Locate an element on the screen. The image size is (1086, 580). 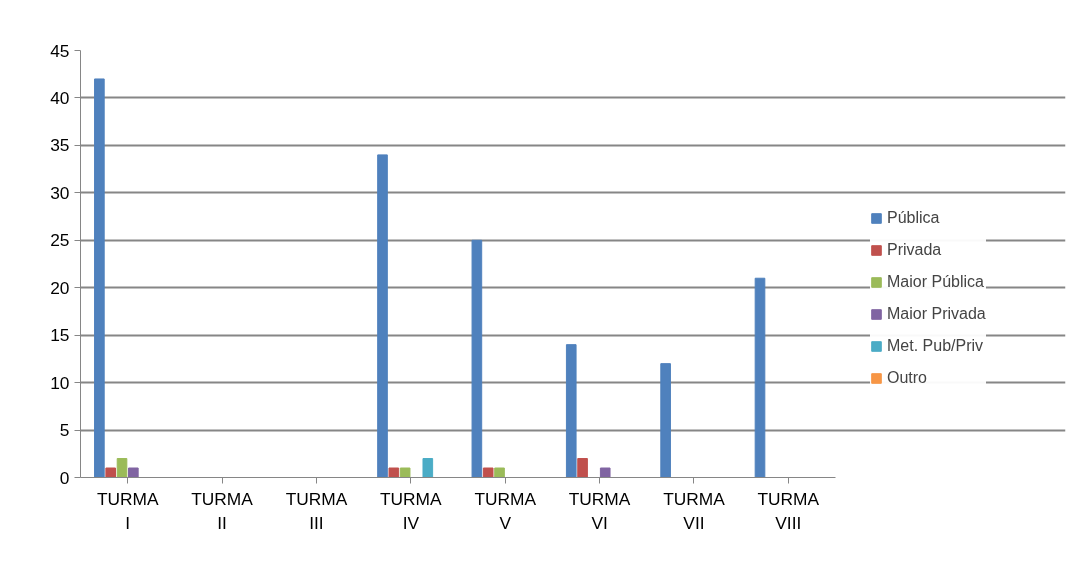
x-tick-label: TURMA VI is located at coordinates (599, 510).